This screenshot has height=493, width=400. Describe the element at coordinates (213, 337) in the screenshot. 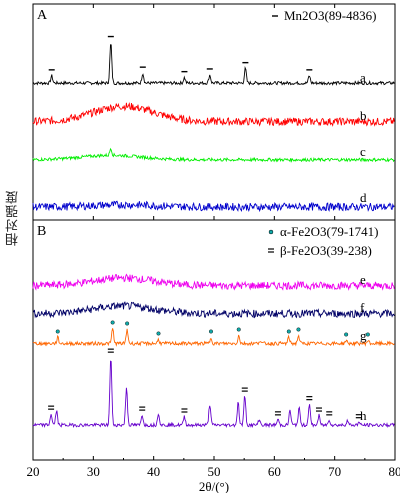

I see `series-line-g` at that location.